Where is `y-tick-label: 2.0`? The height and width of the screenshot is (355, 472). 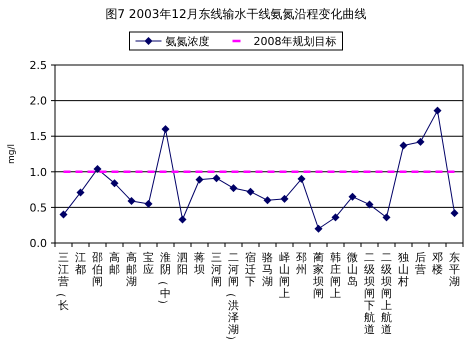 y-tick-label: 2.0 is located at coordinates (38, 101).